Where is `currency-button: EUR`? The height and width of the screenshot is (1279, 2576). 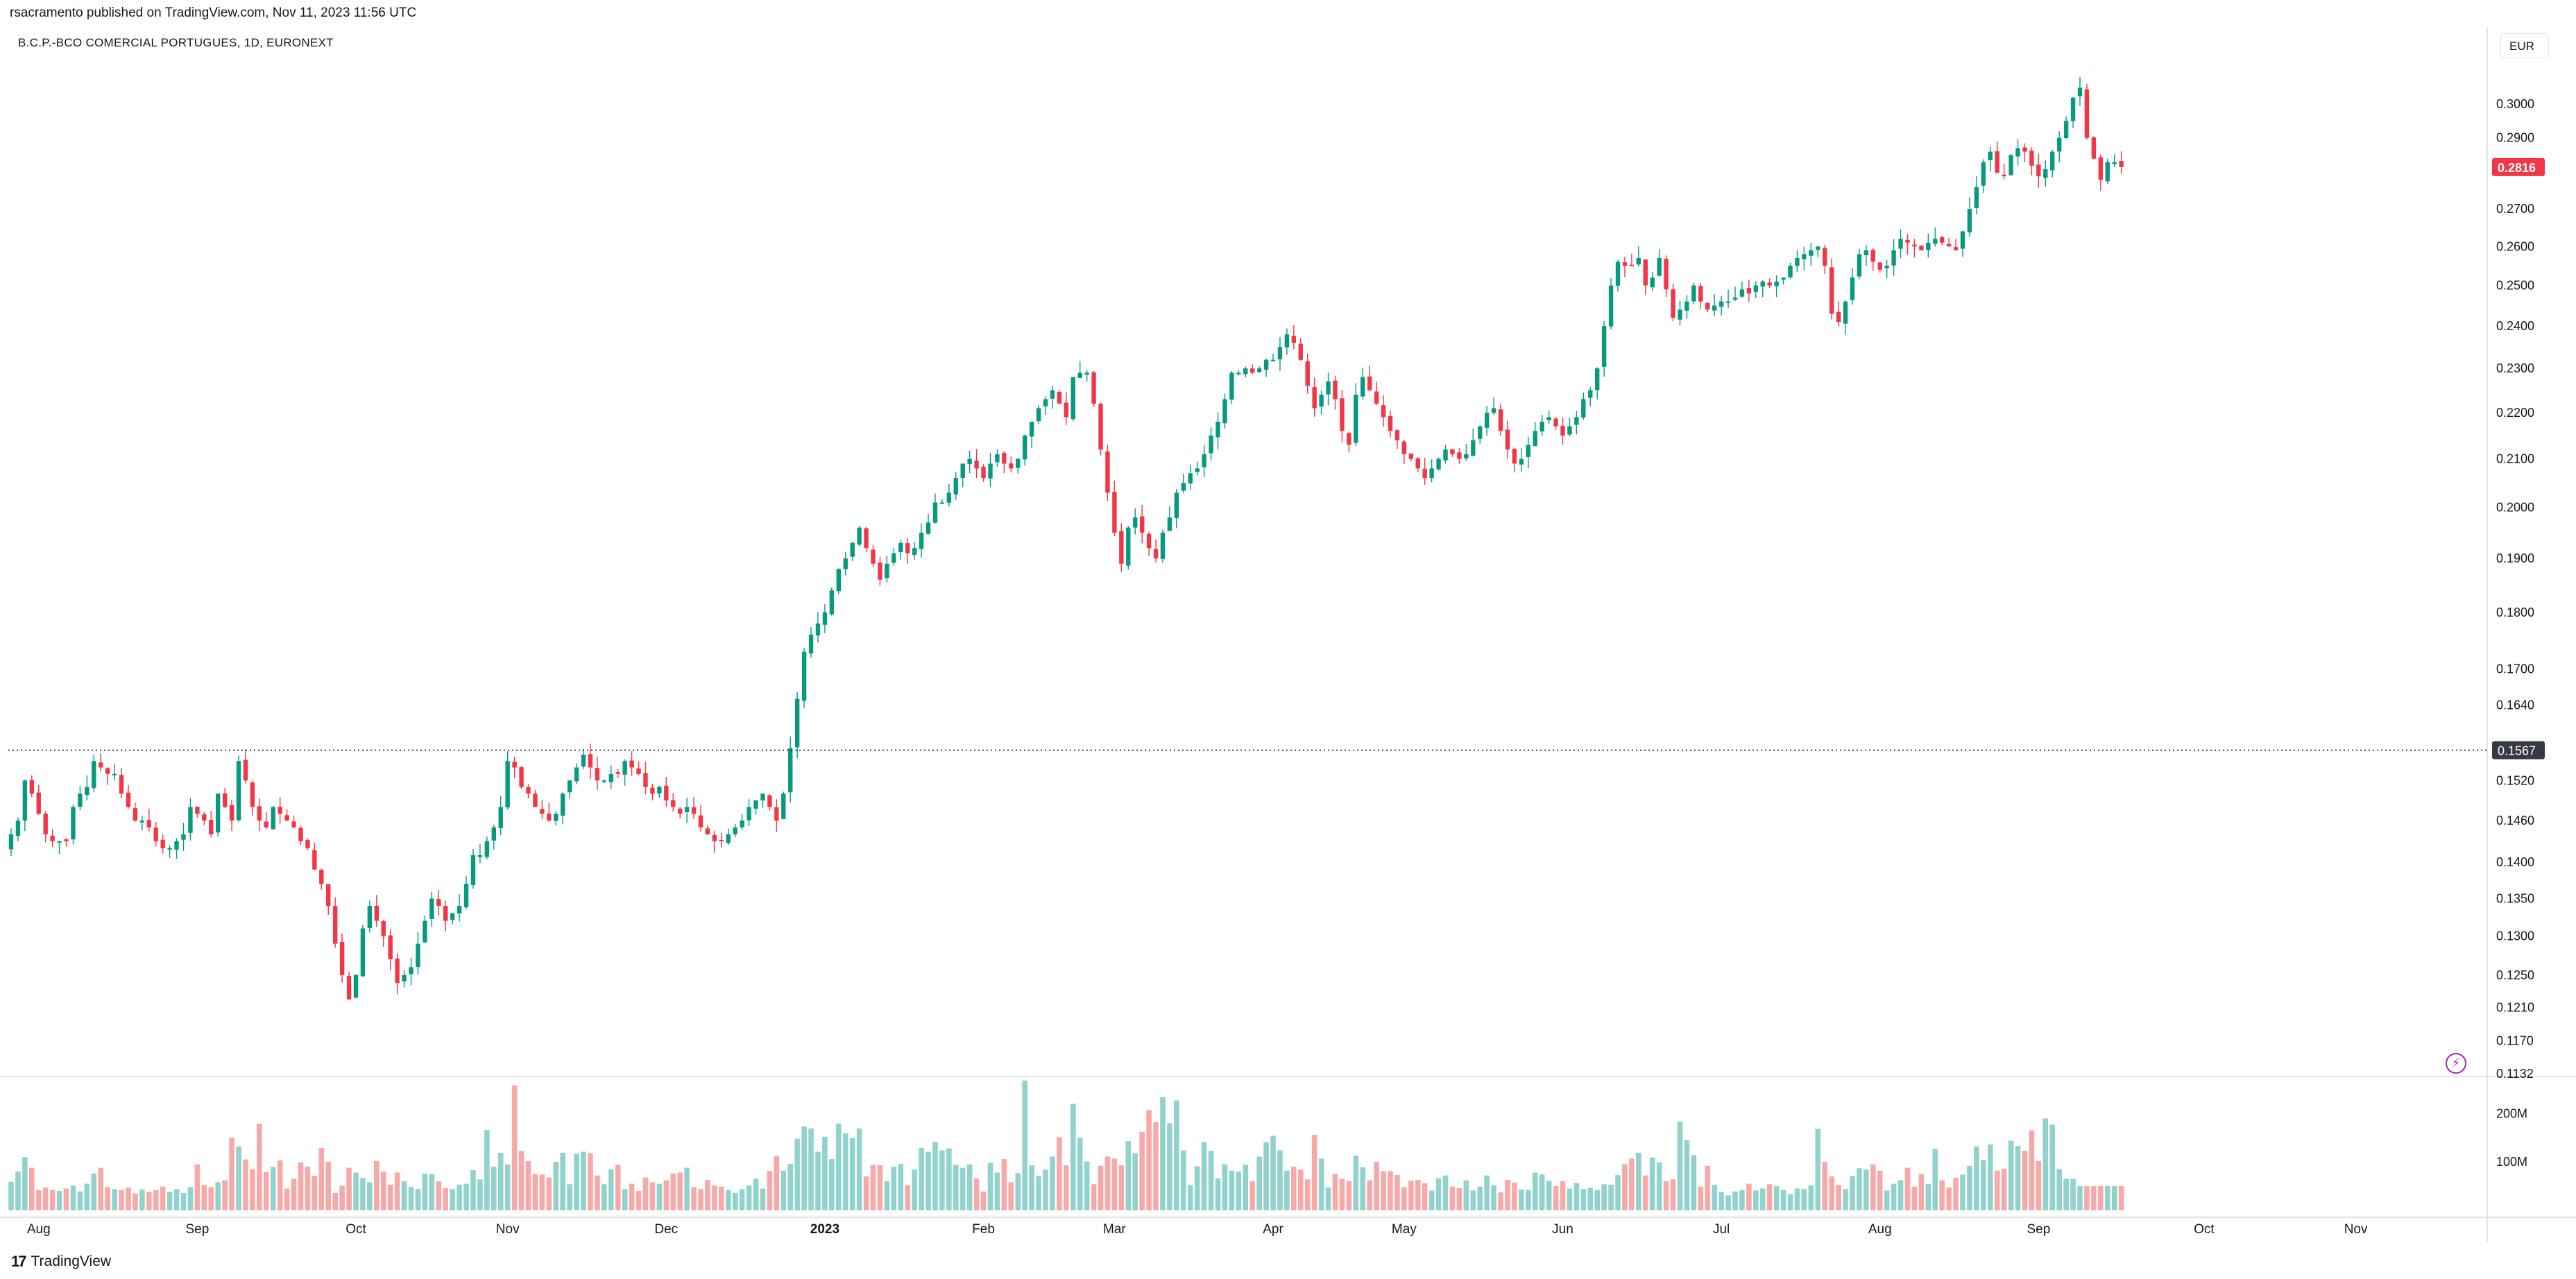
currency-button: EUR is located at coordinates (2524, 46).